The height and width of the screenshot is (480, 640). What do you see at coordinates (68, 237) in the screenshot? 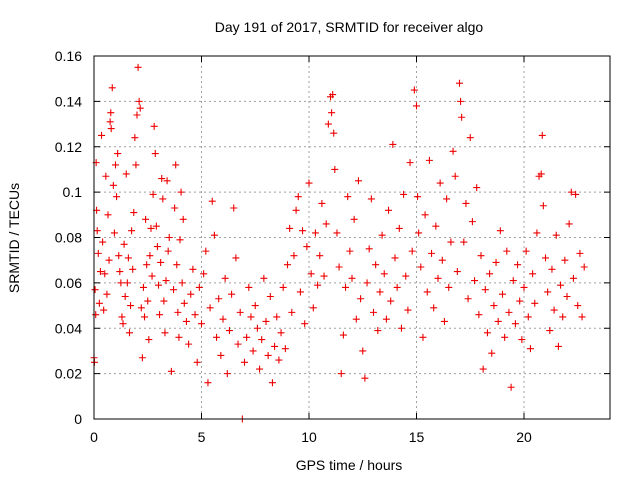
I see `y-tick-labels: 0 0.02 0.04 0.06 0.08 0.1 0.12 0.14 0.16` at bounding box center [68, 237].